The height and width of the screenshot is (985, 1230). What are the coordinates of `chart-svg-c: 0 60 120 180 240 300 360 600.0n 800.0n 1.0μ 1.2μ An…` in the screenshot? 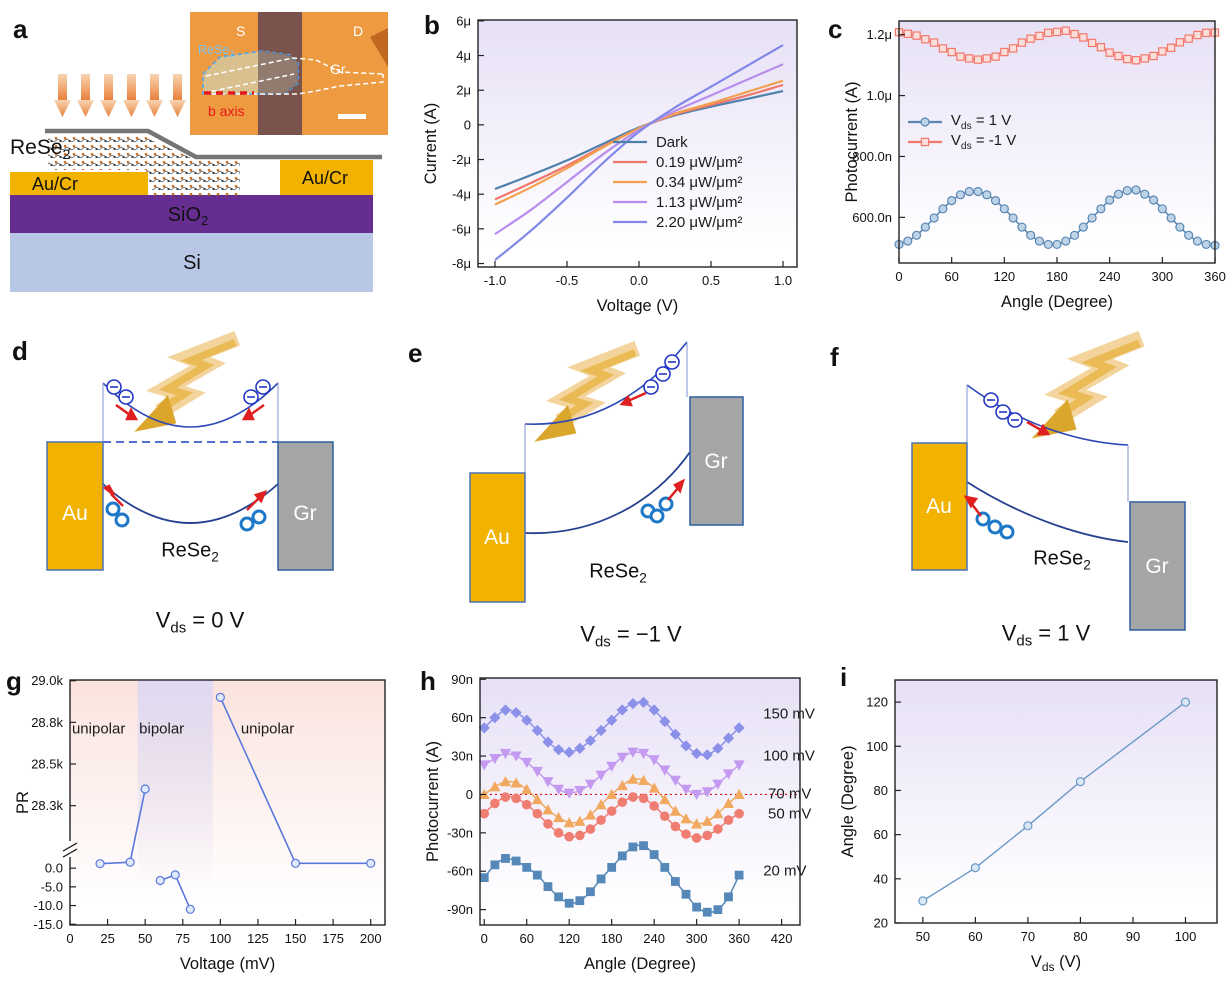 It's located at (1034, 165).